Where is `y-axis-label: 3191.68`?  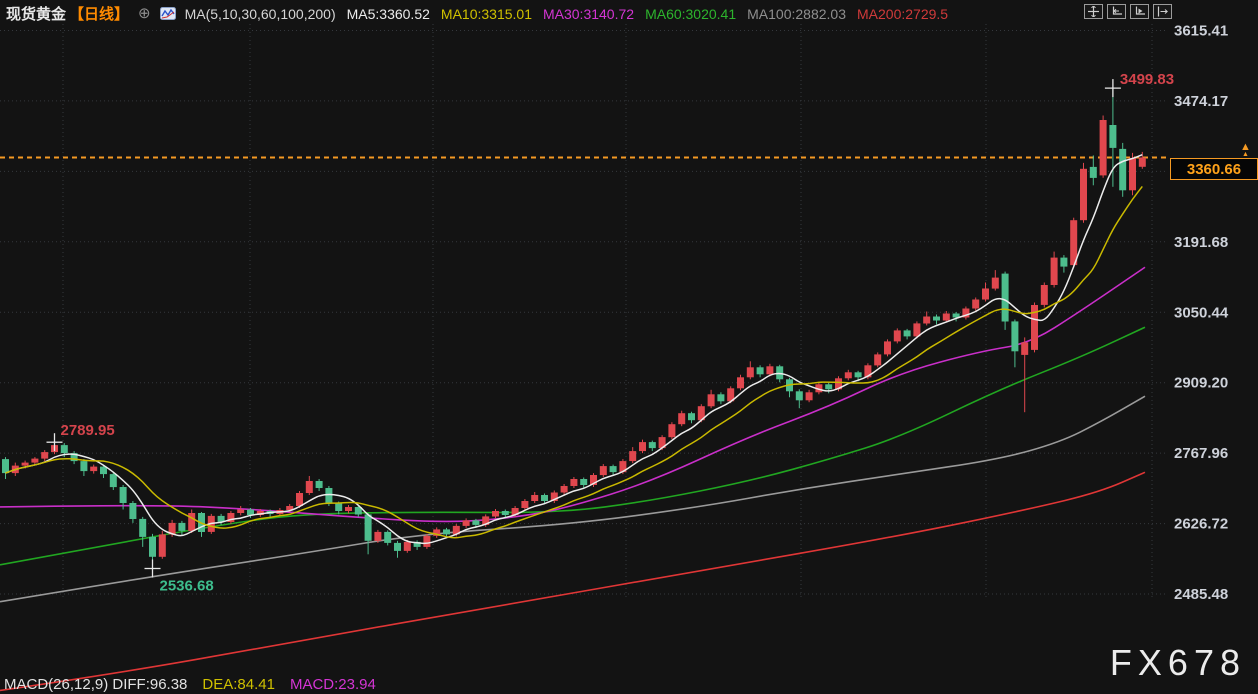
y-axis-label: 3191.68 is located at coordinates (1201, 242).